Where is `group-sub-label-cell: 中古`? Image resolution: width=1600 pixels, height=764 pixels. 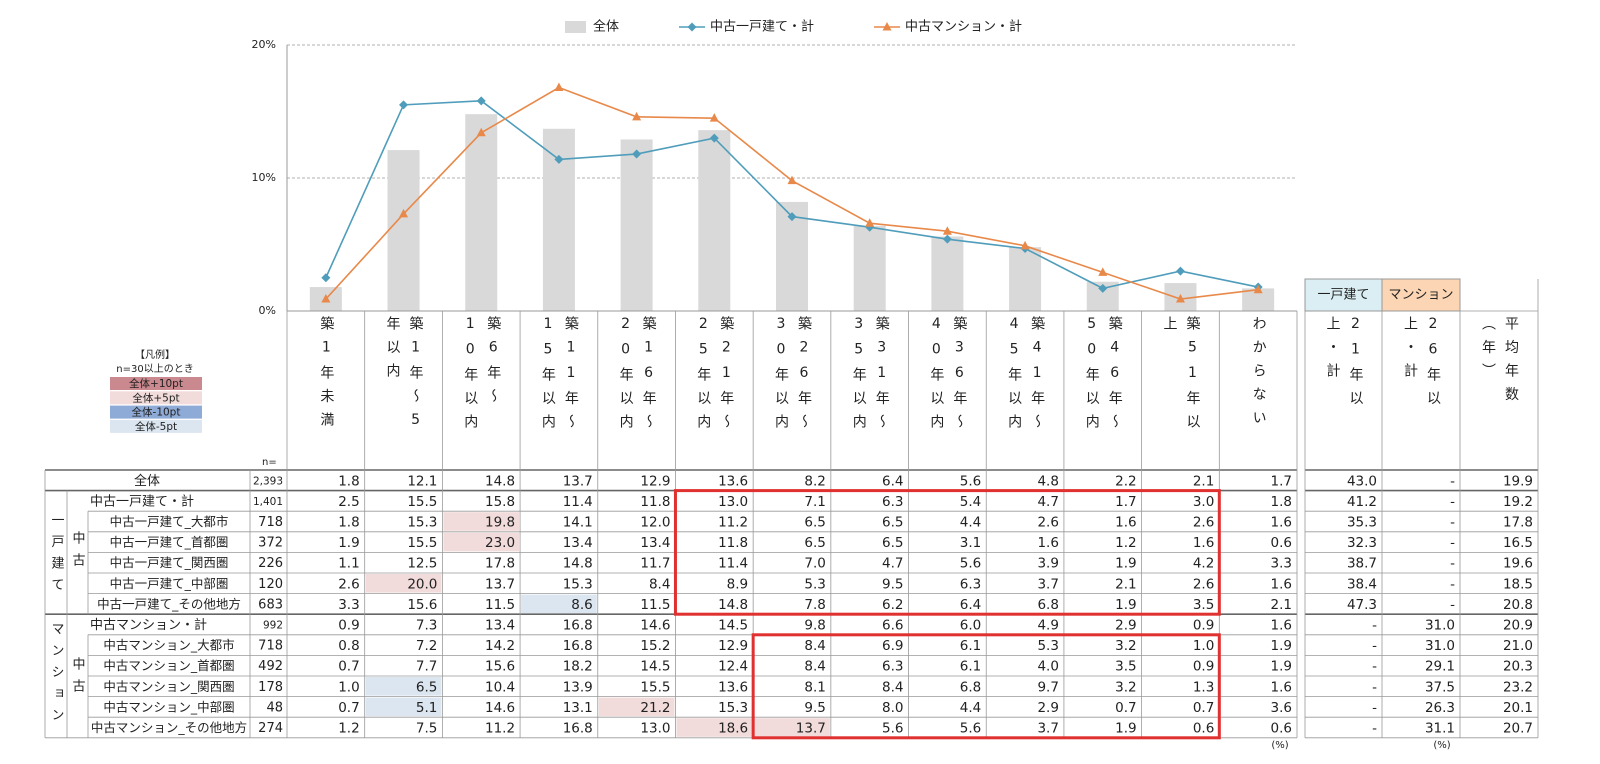 group-sub-label-cell: 中古 is located at coordinates (77, 687).